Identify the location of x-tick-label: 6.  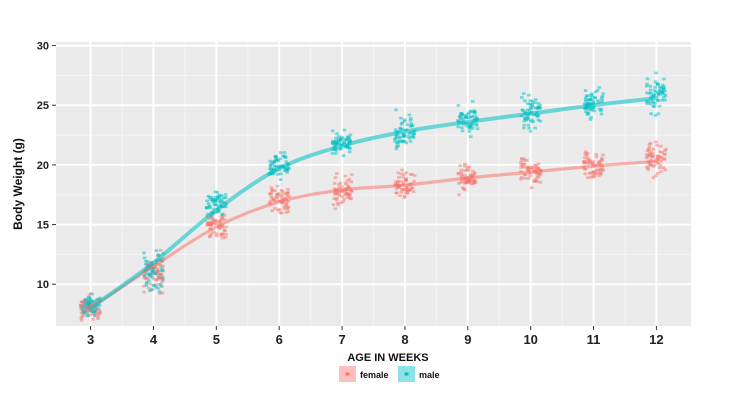
(279, 339).